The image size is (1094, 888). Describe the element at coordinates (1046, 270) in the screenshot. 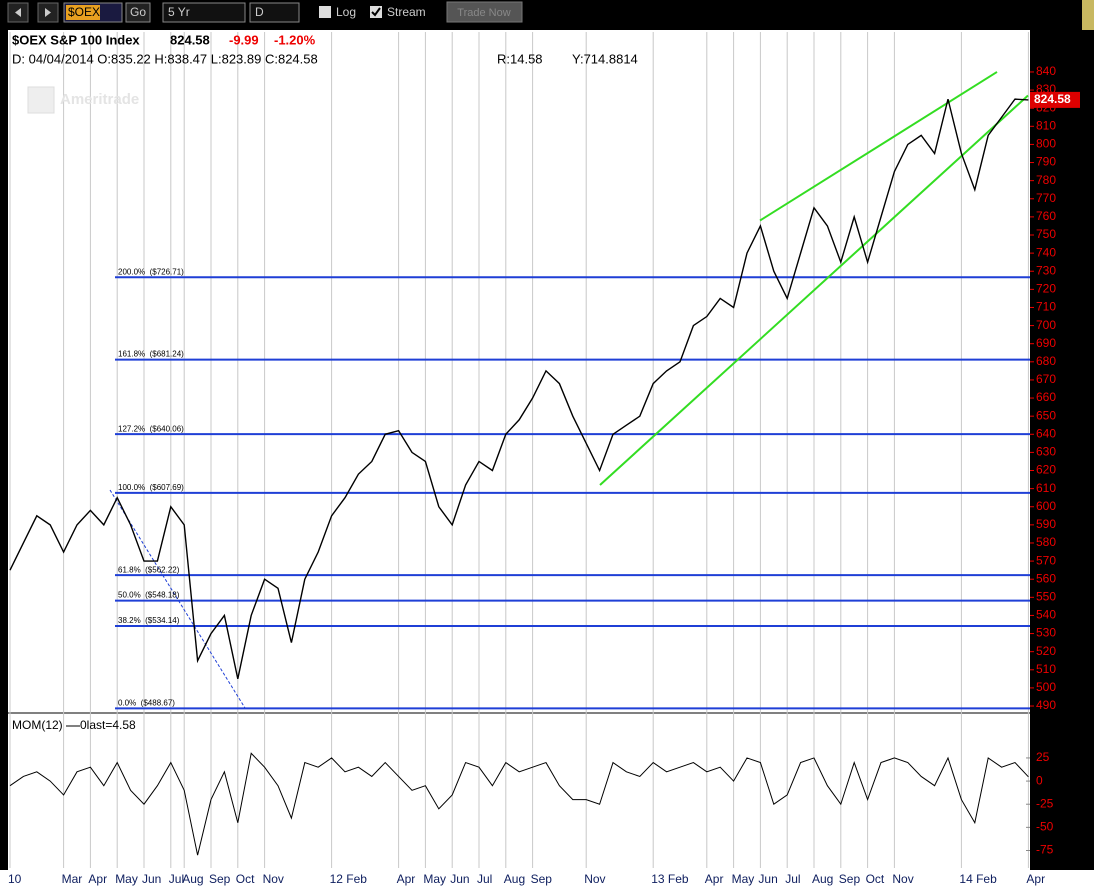

I see `y-tick-label: 730` at that location.